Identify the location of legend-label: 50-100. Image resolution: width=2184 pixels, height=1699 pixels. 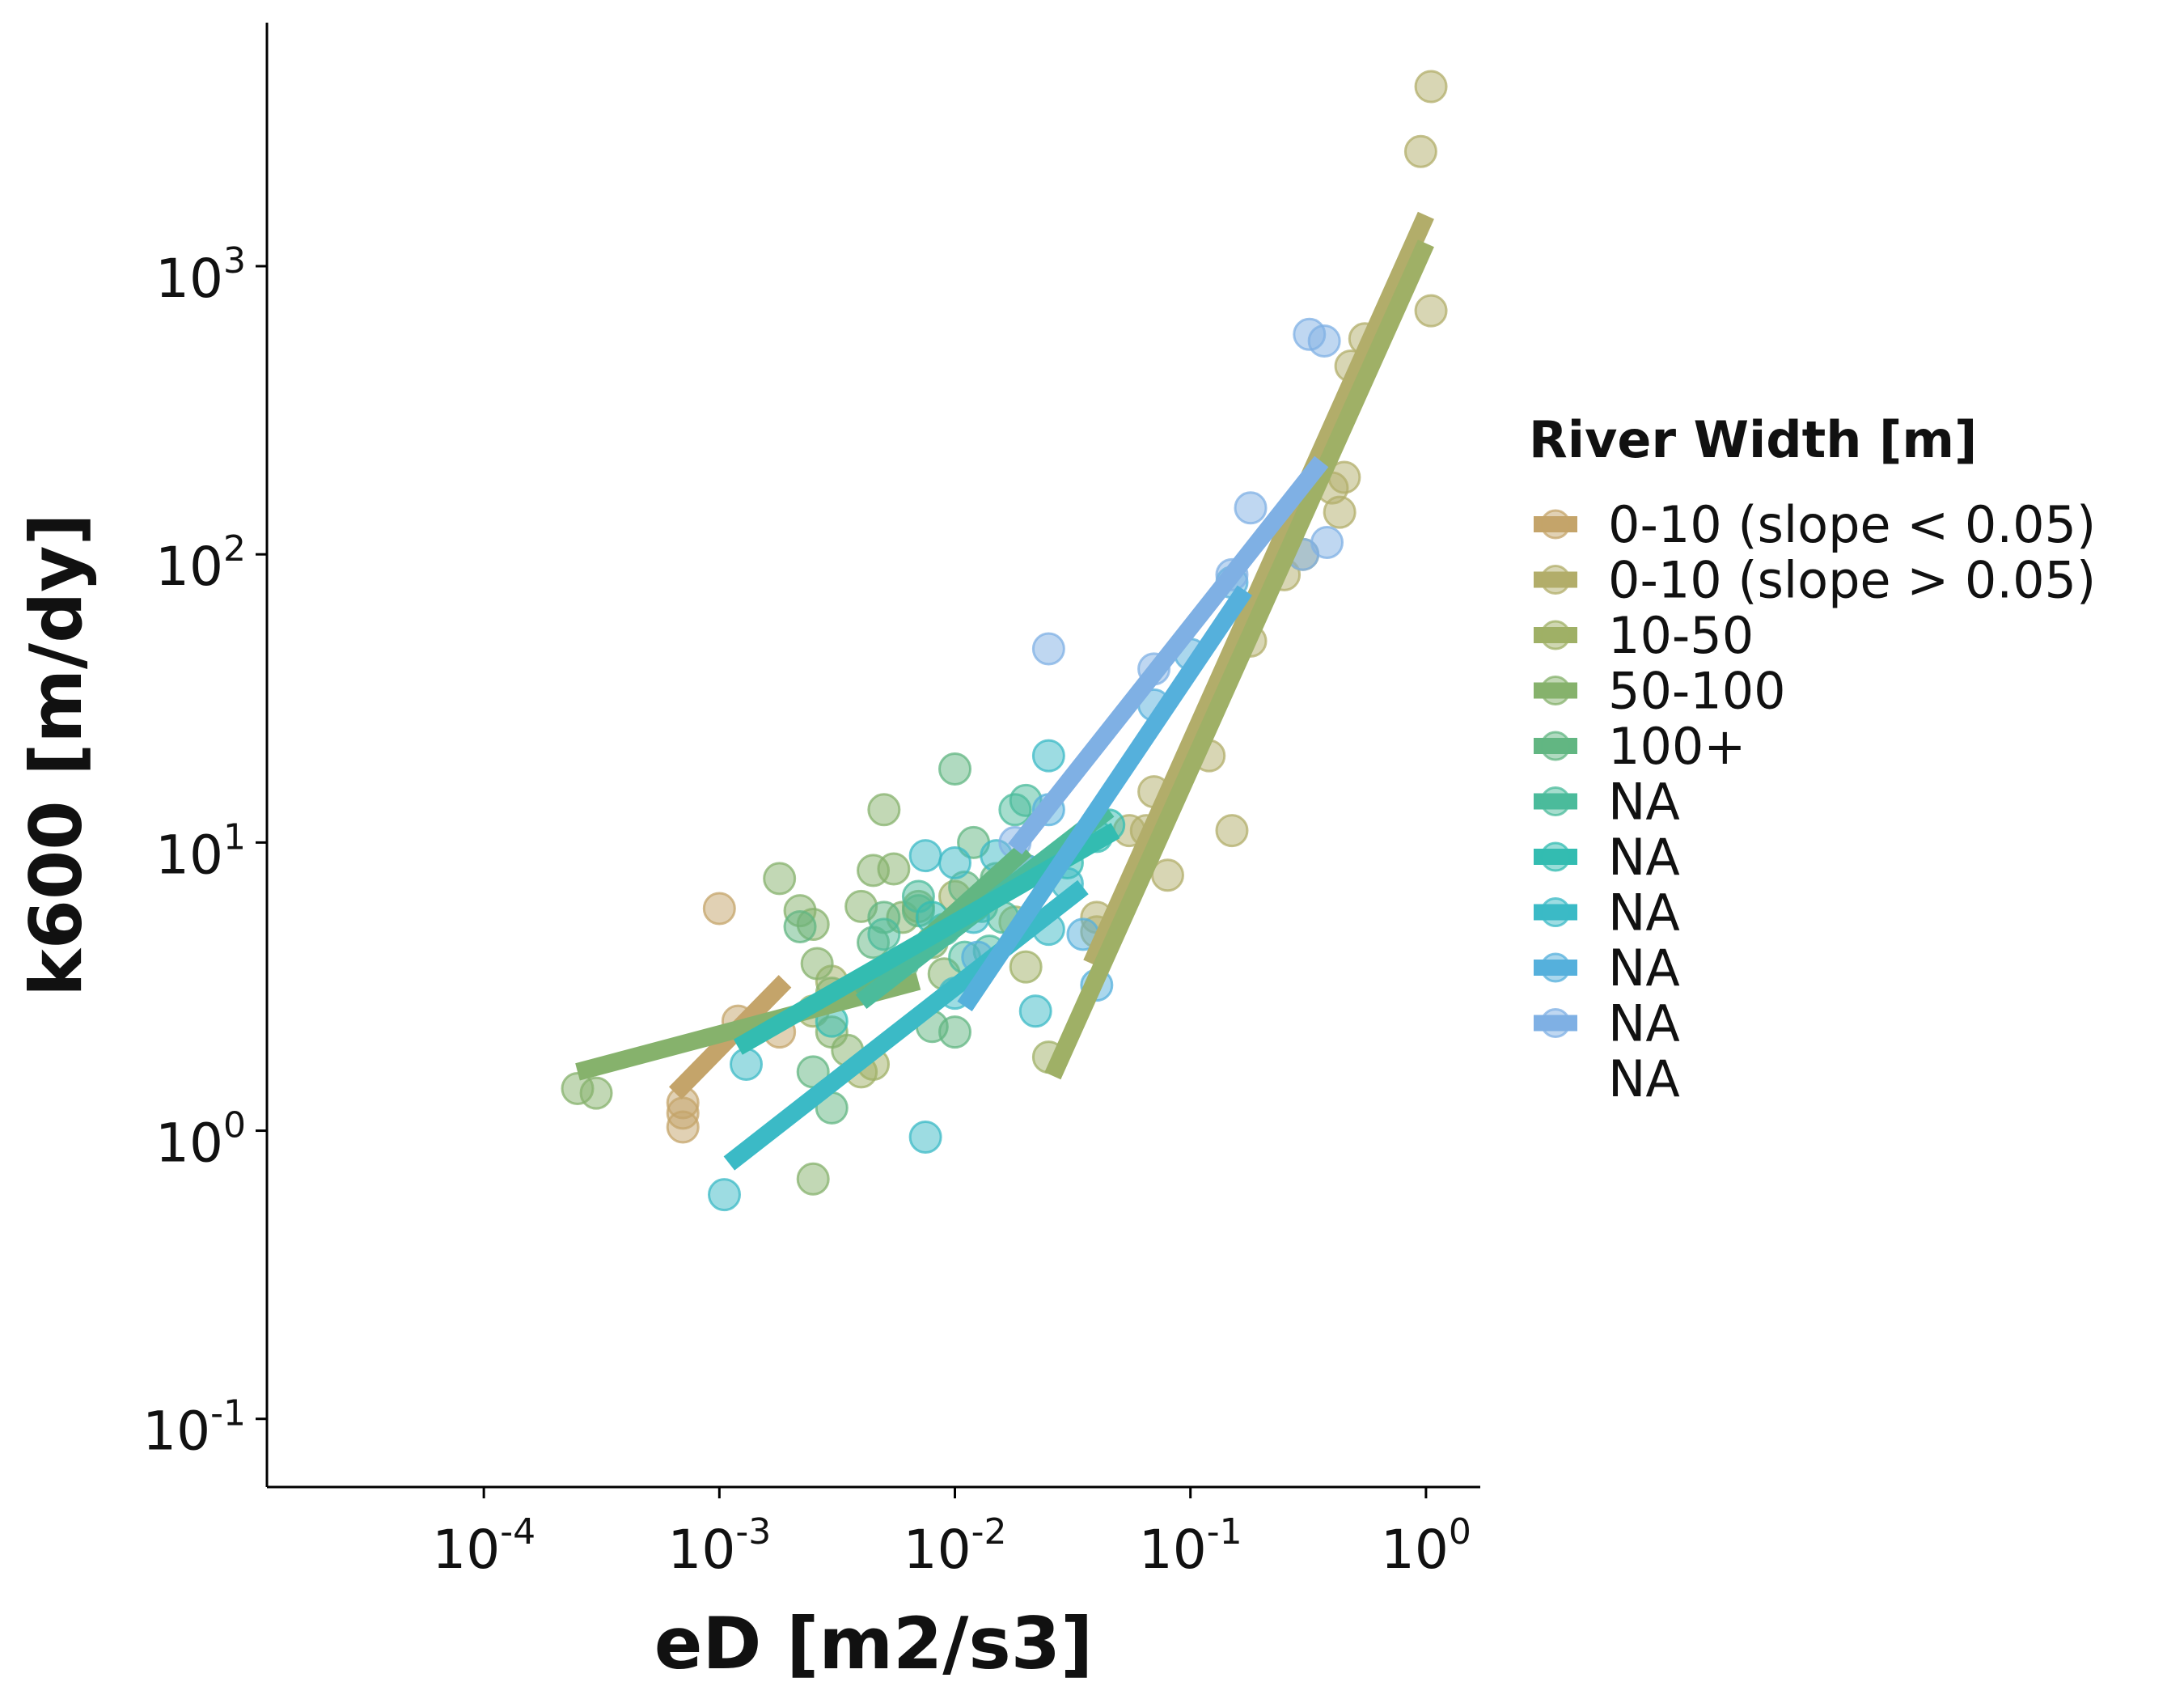
(1697, 691).